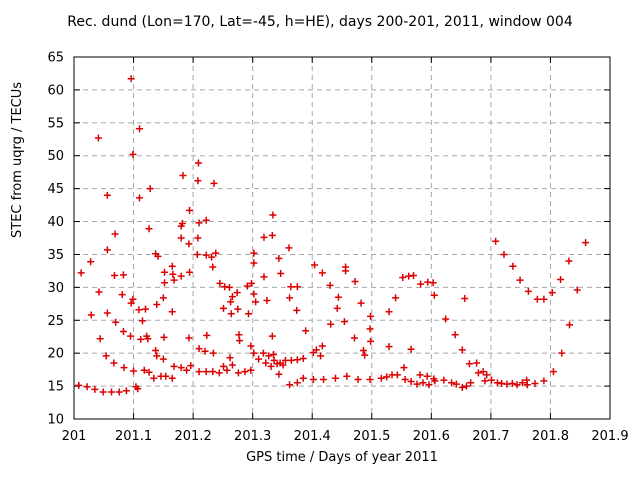  What do you see at coordinates (550, 436) in the screenshot?
I see `x-tick-label: 201.8` at bounding box center [550, 436].